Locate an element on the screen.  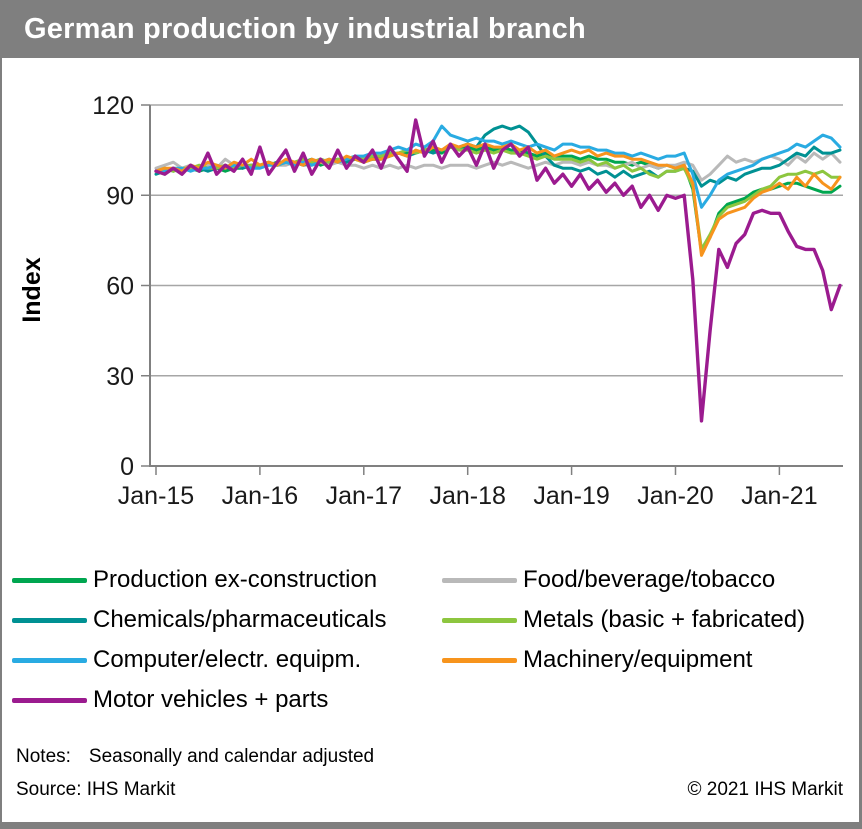
legend-label: Chemicals/pharmaceuticals is located at coordinates (240, 619).